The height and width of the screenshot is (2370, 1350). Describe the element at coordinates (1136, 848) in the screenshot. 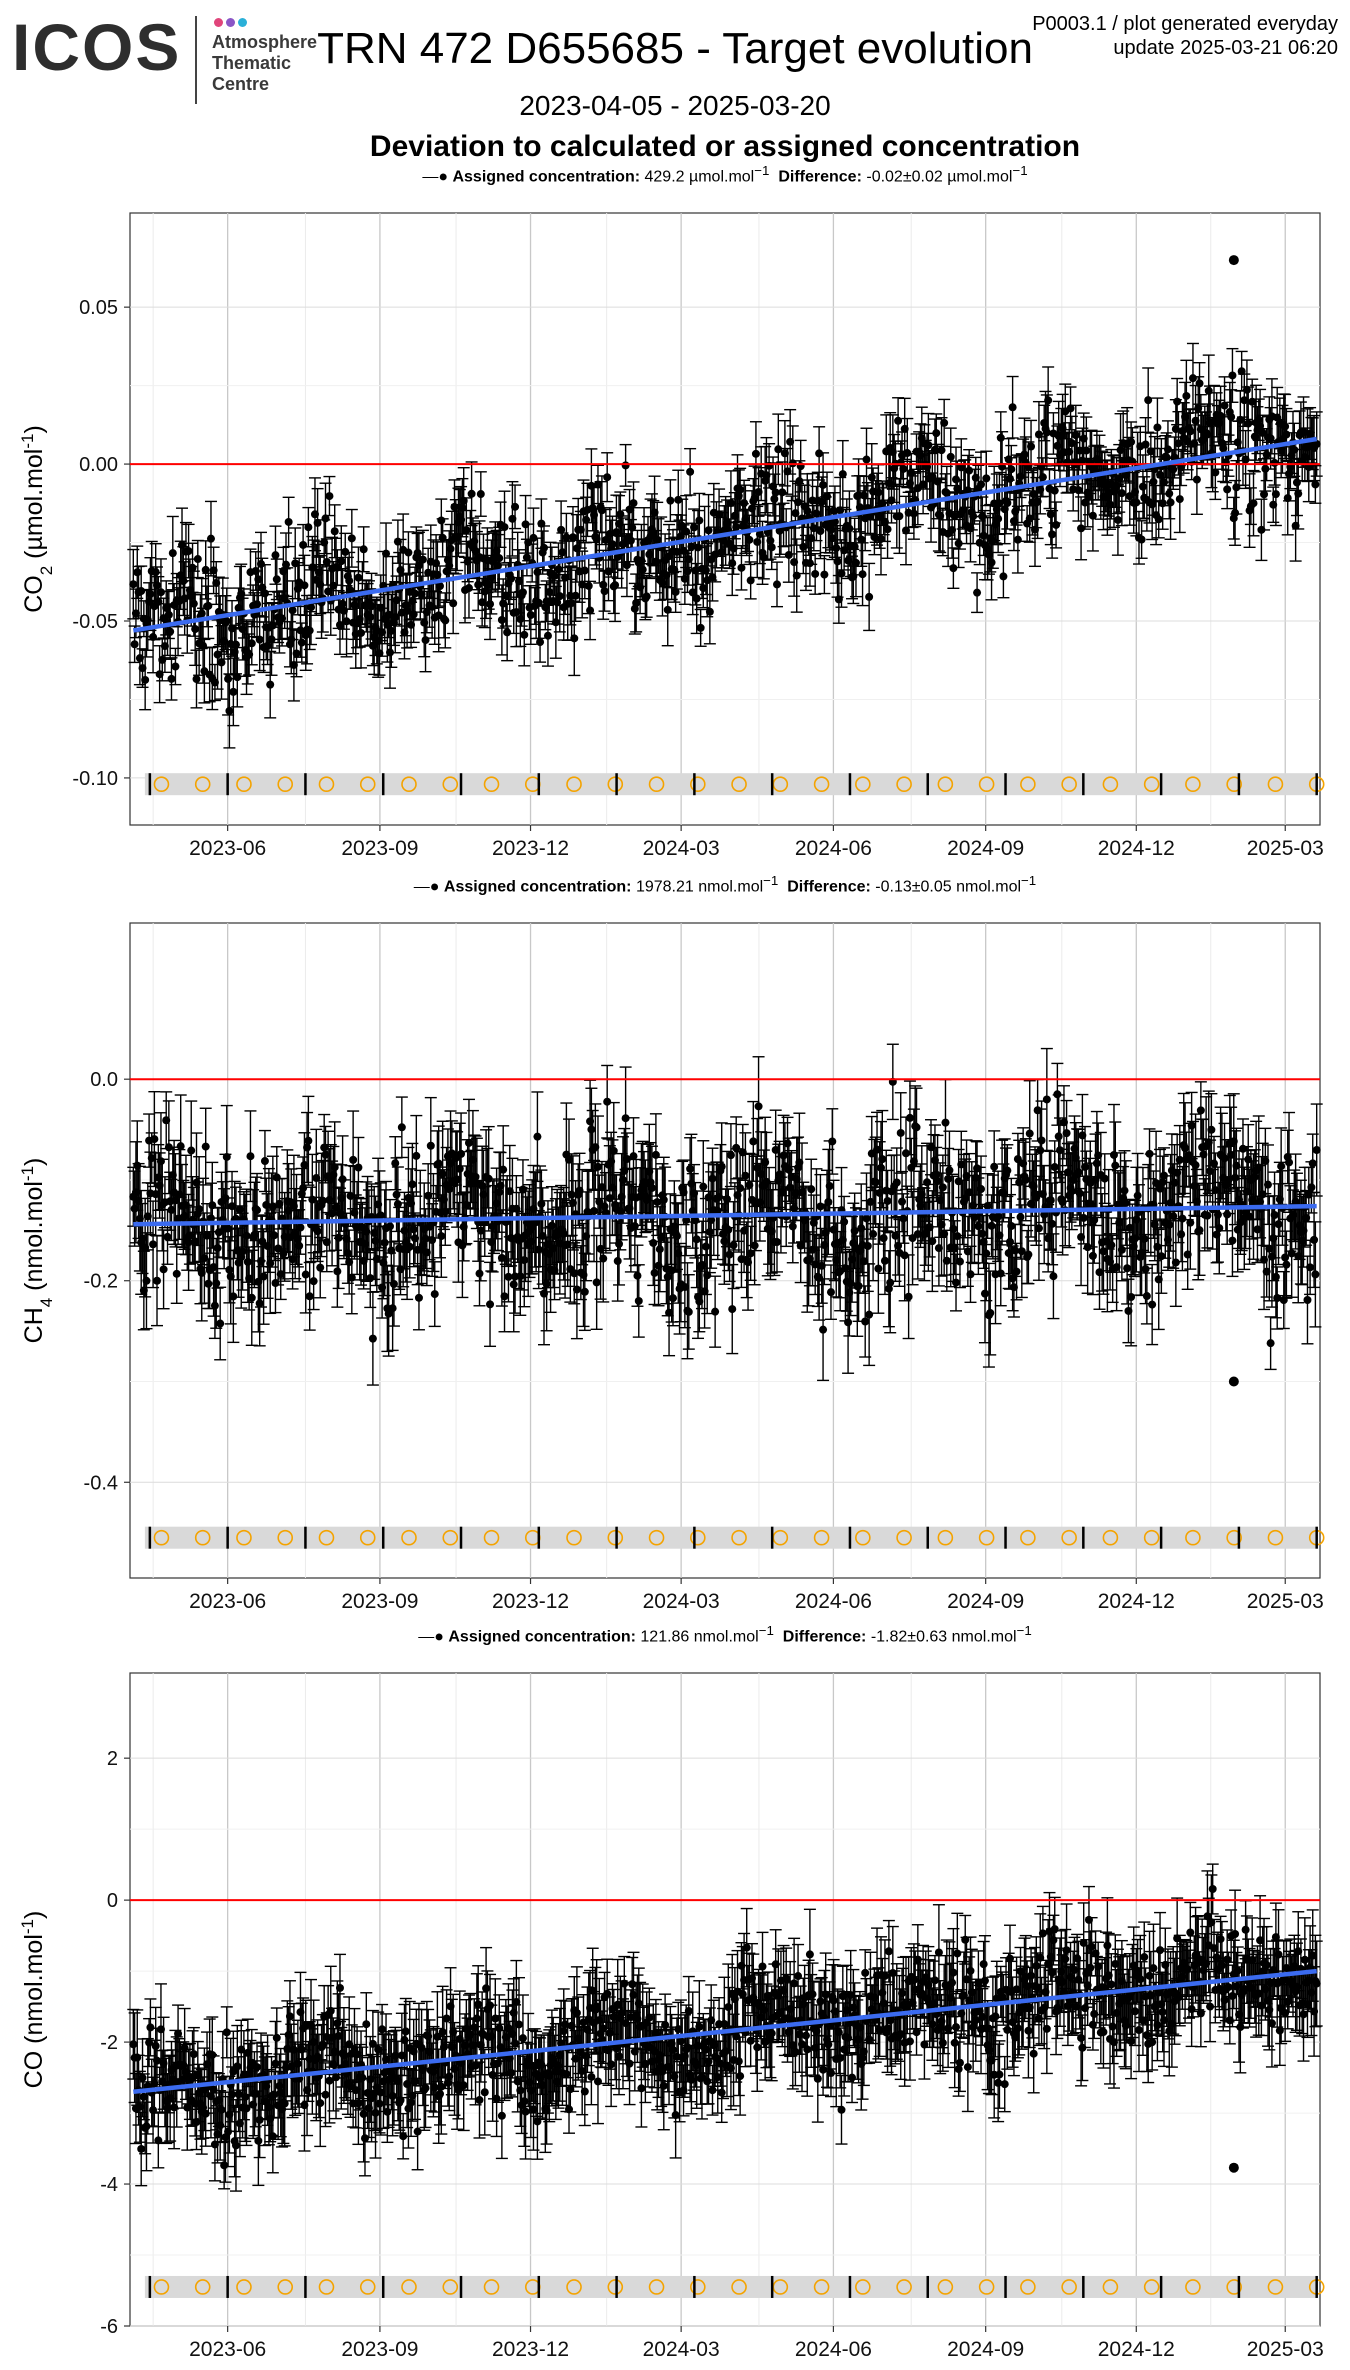

I see `x-tick-label: 2024-12` at that location.